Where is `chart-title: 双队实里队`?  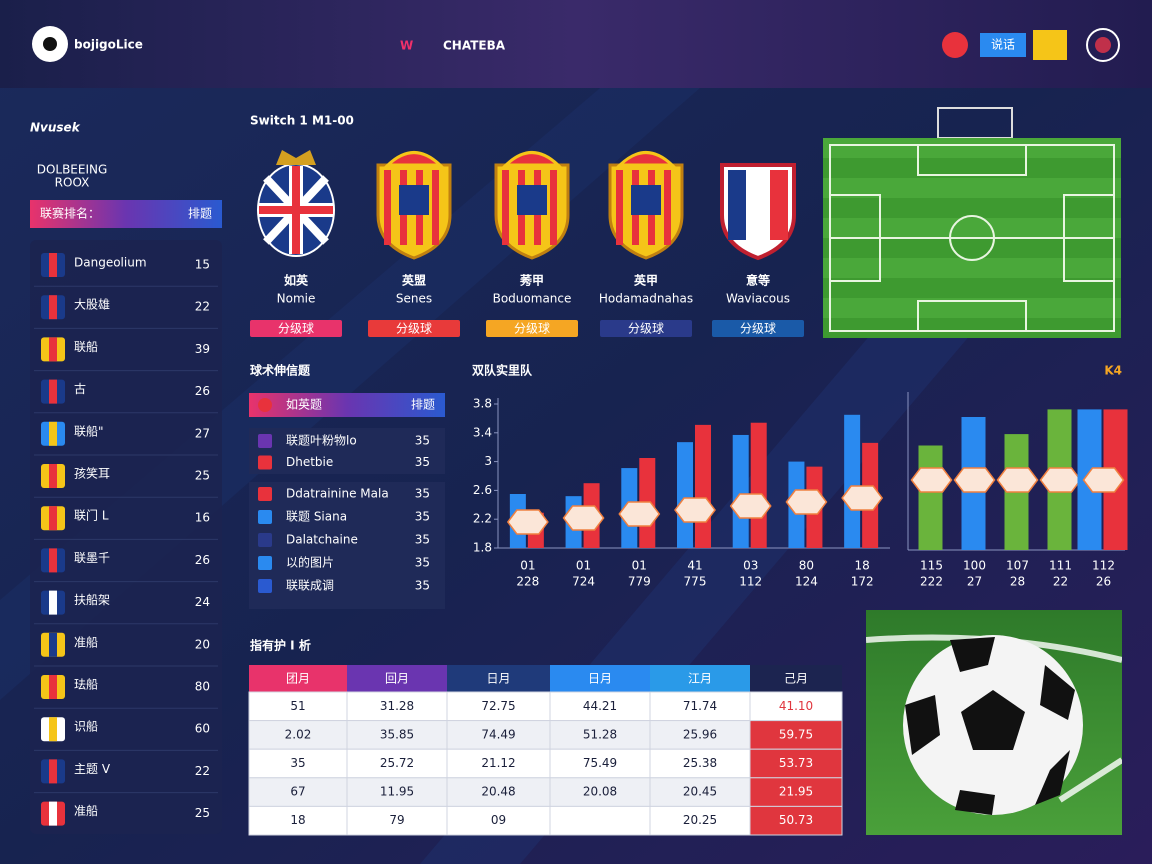 chart-title: 双队实里队 is located at coordinates (502, 370).